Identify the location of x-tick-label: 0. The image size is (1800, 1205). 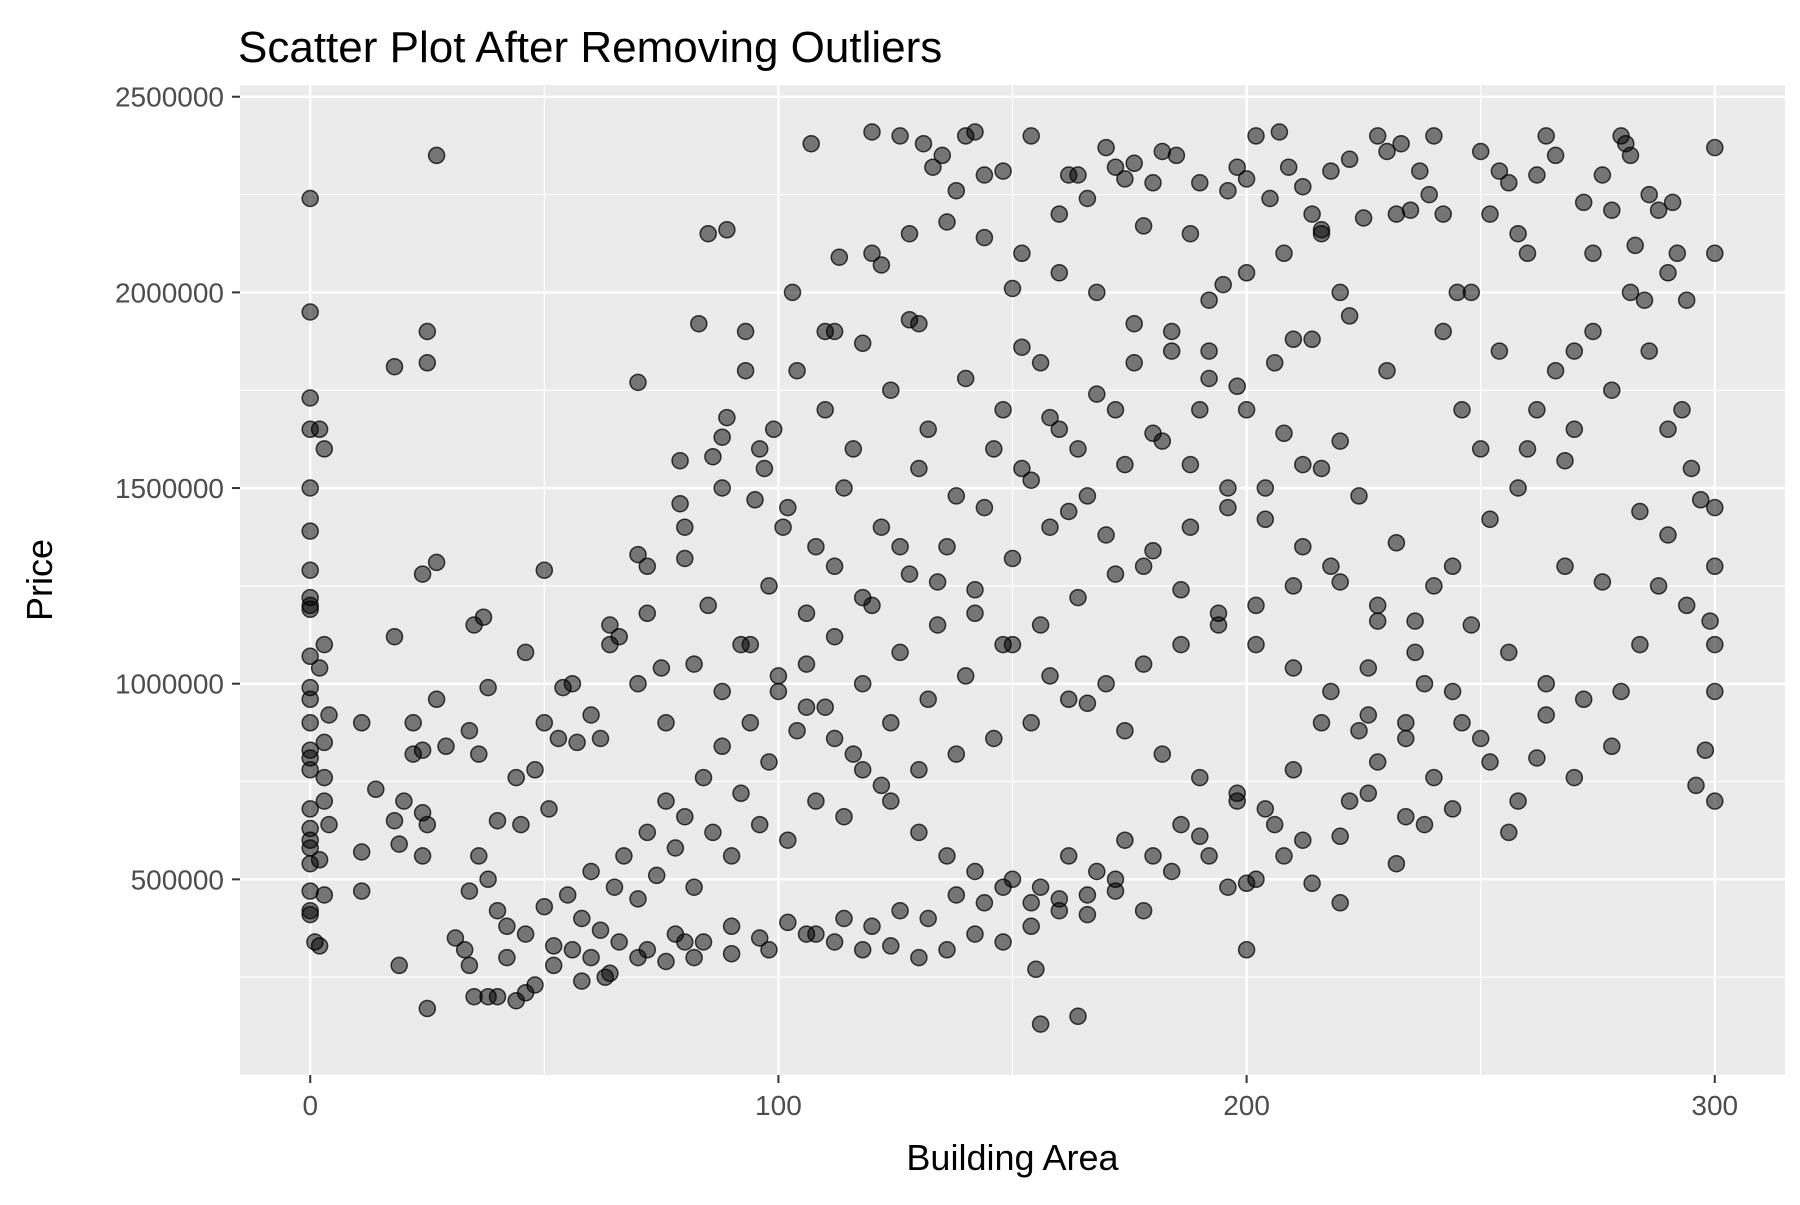
(310, 1105).